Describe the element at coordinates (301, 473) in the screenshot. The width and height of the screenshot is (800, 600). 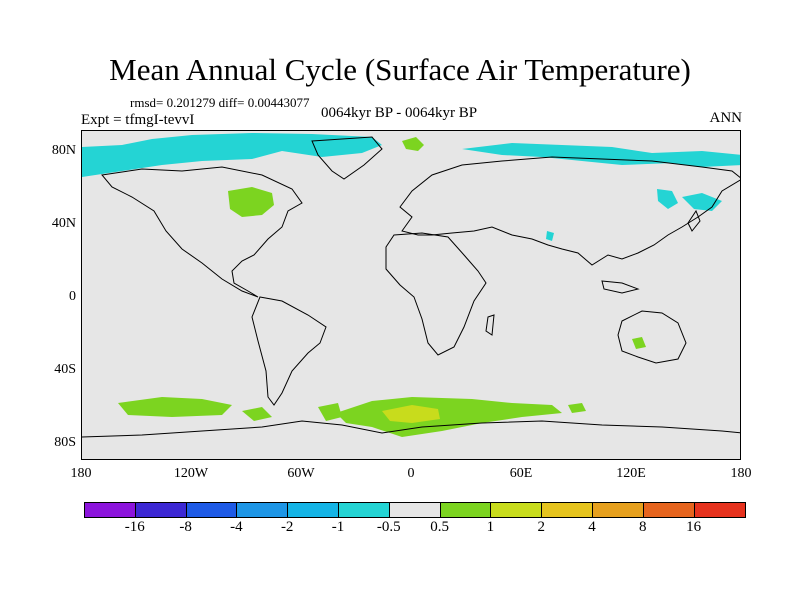
I see `x-tick-label: 60W` at that location.